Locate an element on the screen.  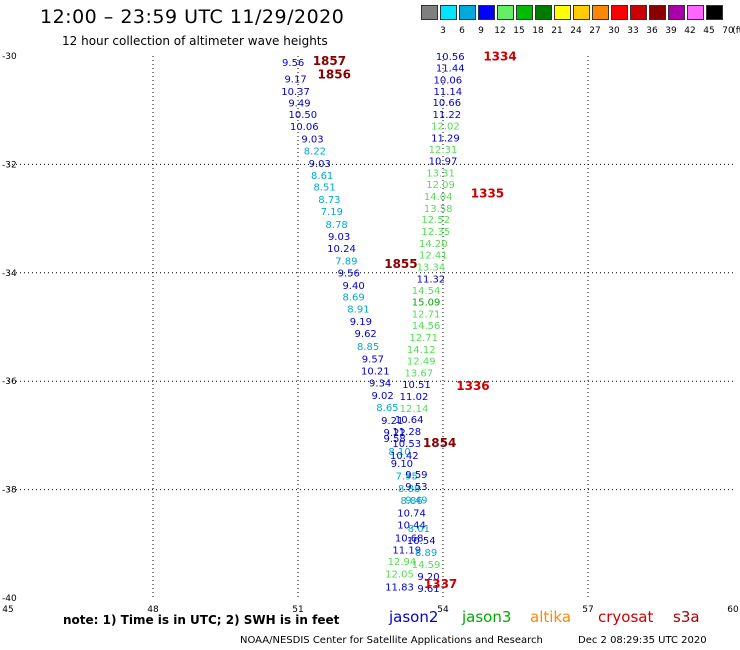
wave-height-label: 9.02 is located at coordinates (382, 396).